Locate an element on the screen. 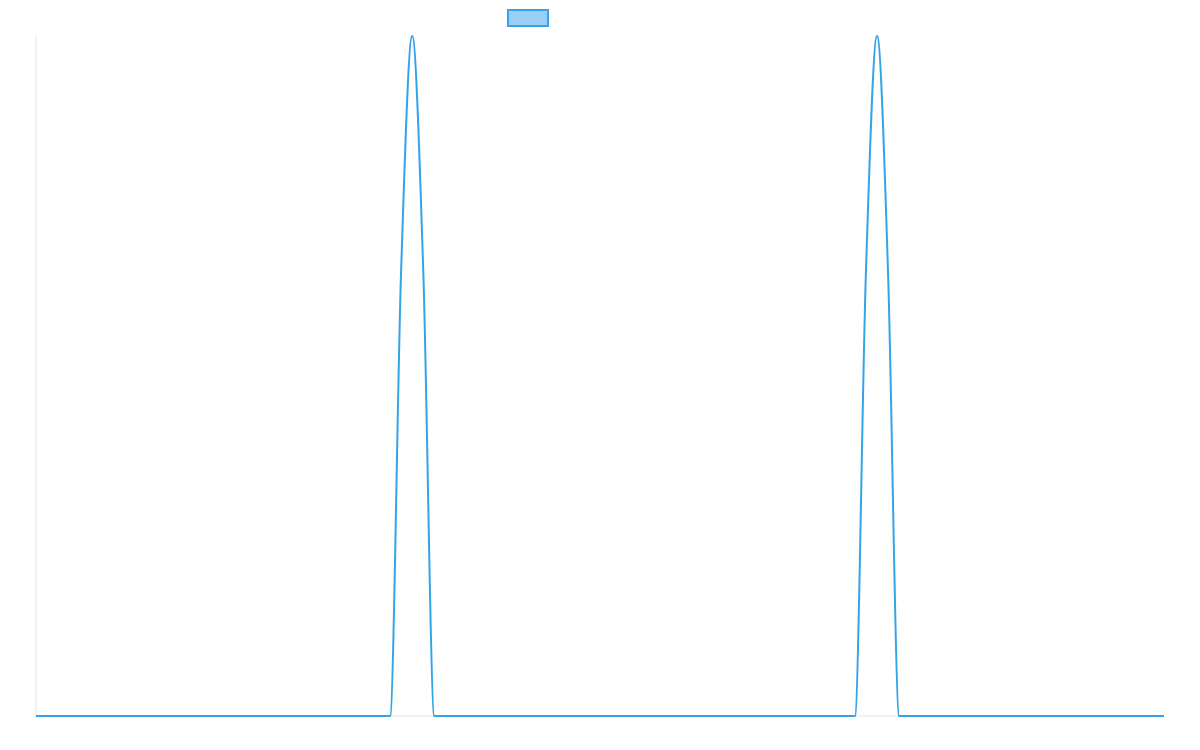 The height and width of the screenshot is (750, 1200). legend-swatch is located at coordinates (528, 18).